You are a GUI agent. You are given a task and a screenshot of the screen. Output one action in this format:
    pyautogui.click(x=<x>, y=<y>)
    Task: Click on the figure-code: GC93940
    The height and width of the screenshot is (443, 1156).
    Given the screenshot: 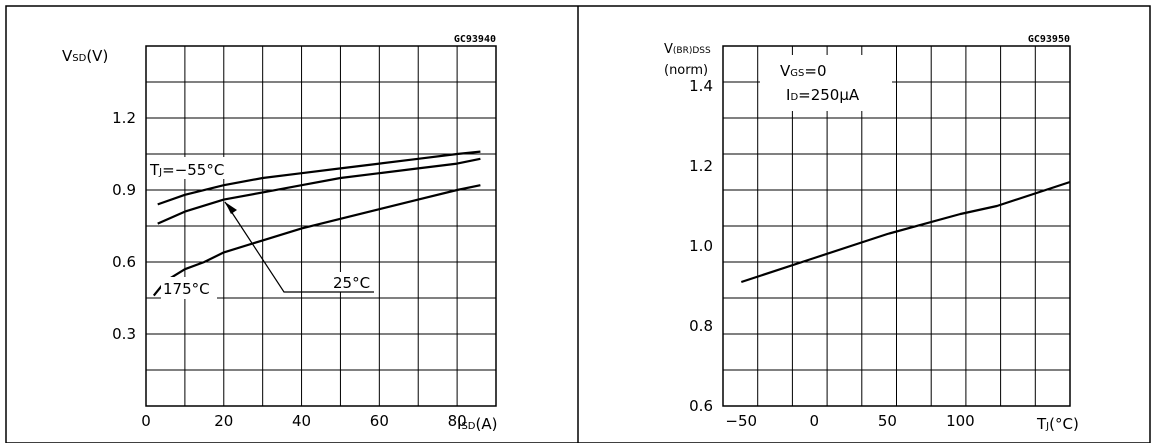 What is the action you would take?
    pyautogui.click(x=475, y=39)
    